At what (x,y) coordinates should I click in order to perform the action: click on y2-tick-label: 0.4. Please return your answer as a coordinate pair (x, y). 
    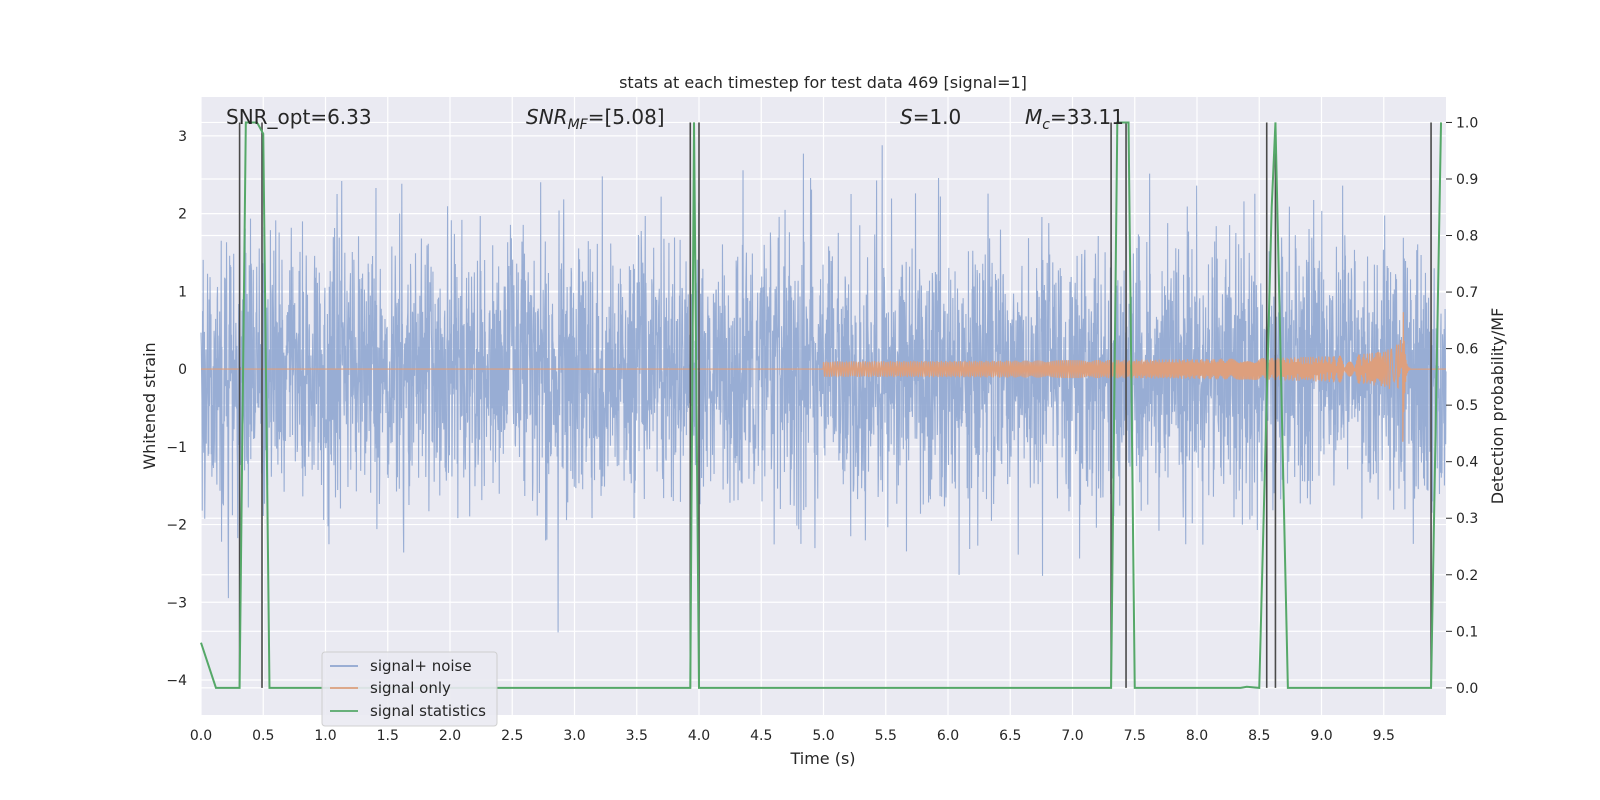
    Looking at the image, I should click on (1467, 463).